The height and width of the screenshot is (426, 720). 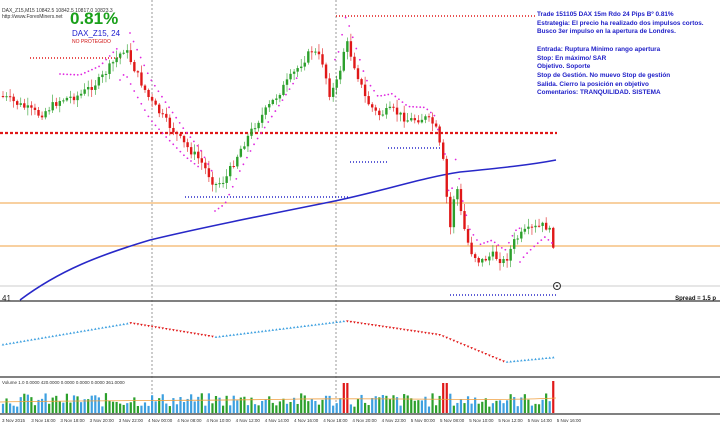 What do you see at coordinates (218, 420) in the screenshot?
I see `time-axis-label: 4 Nov 10:00` at bounding box center [218, 420].